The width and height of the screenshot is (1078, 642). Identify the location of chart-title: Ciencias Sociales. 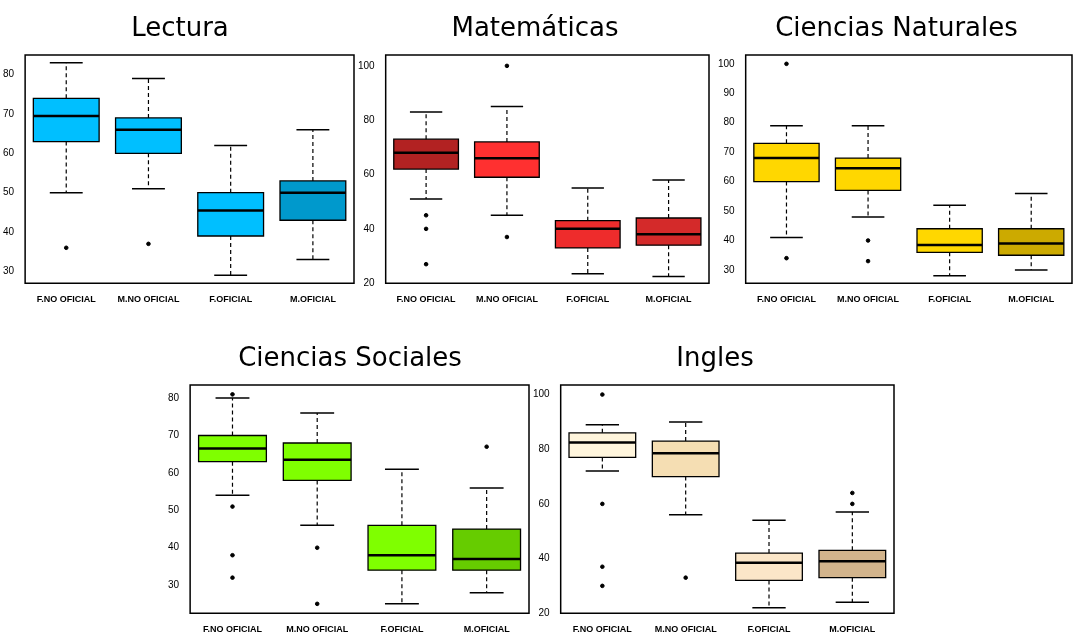
(350, 357).